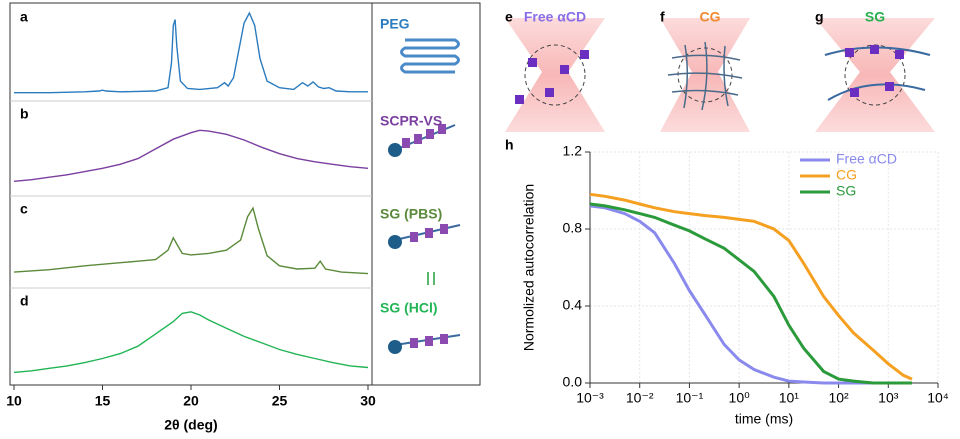  Describe the element at coordinates (395, 24) in the screenshot. I see `series-label: PEG` at that location.